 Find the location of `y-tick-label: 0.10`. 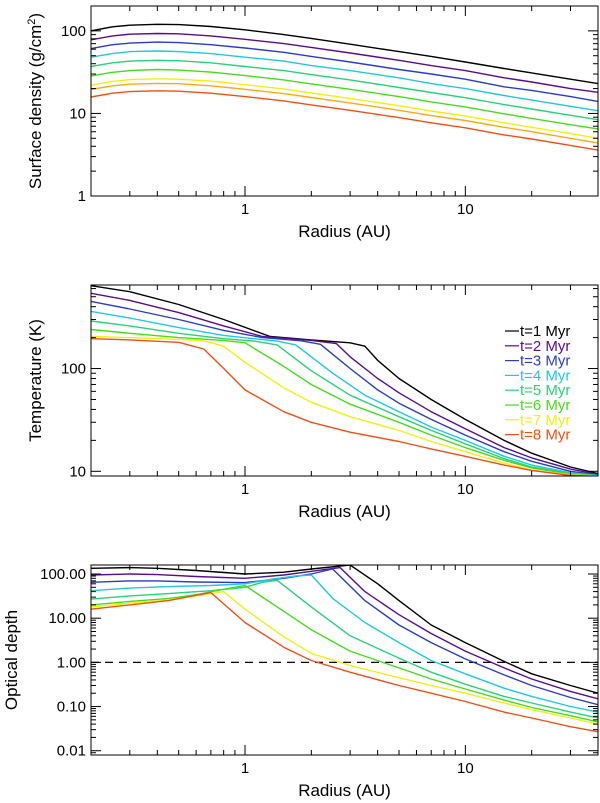

y-tick-label: 0.10 is located at coordinates (71, 707).